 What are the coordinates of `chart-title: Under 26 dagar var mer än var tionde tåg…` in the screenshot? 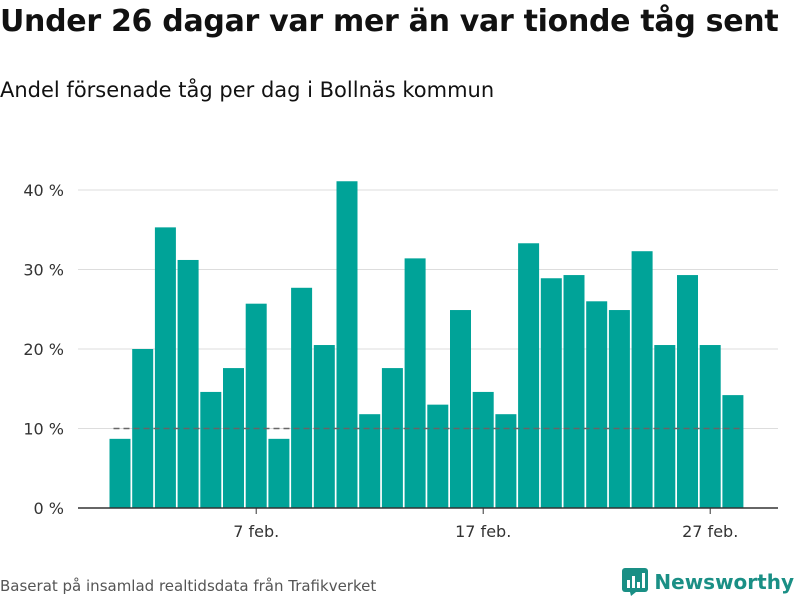 It's located at (389, 21).